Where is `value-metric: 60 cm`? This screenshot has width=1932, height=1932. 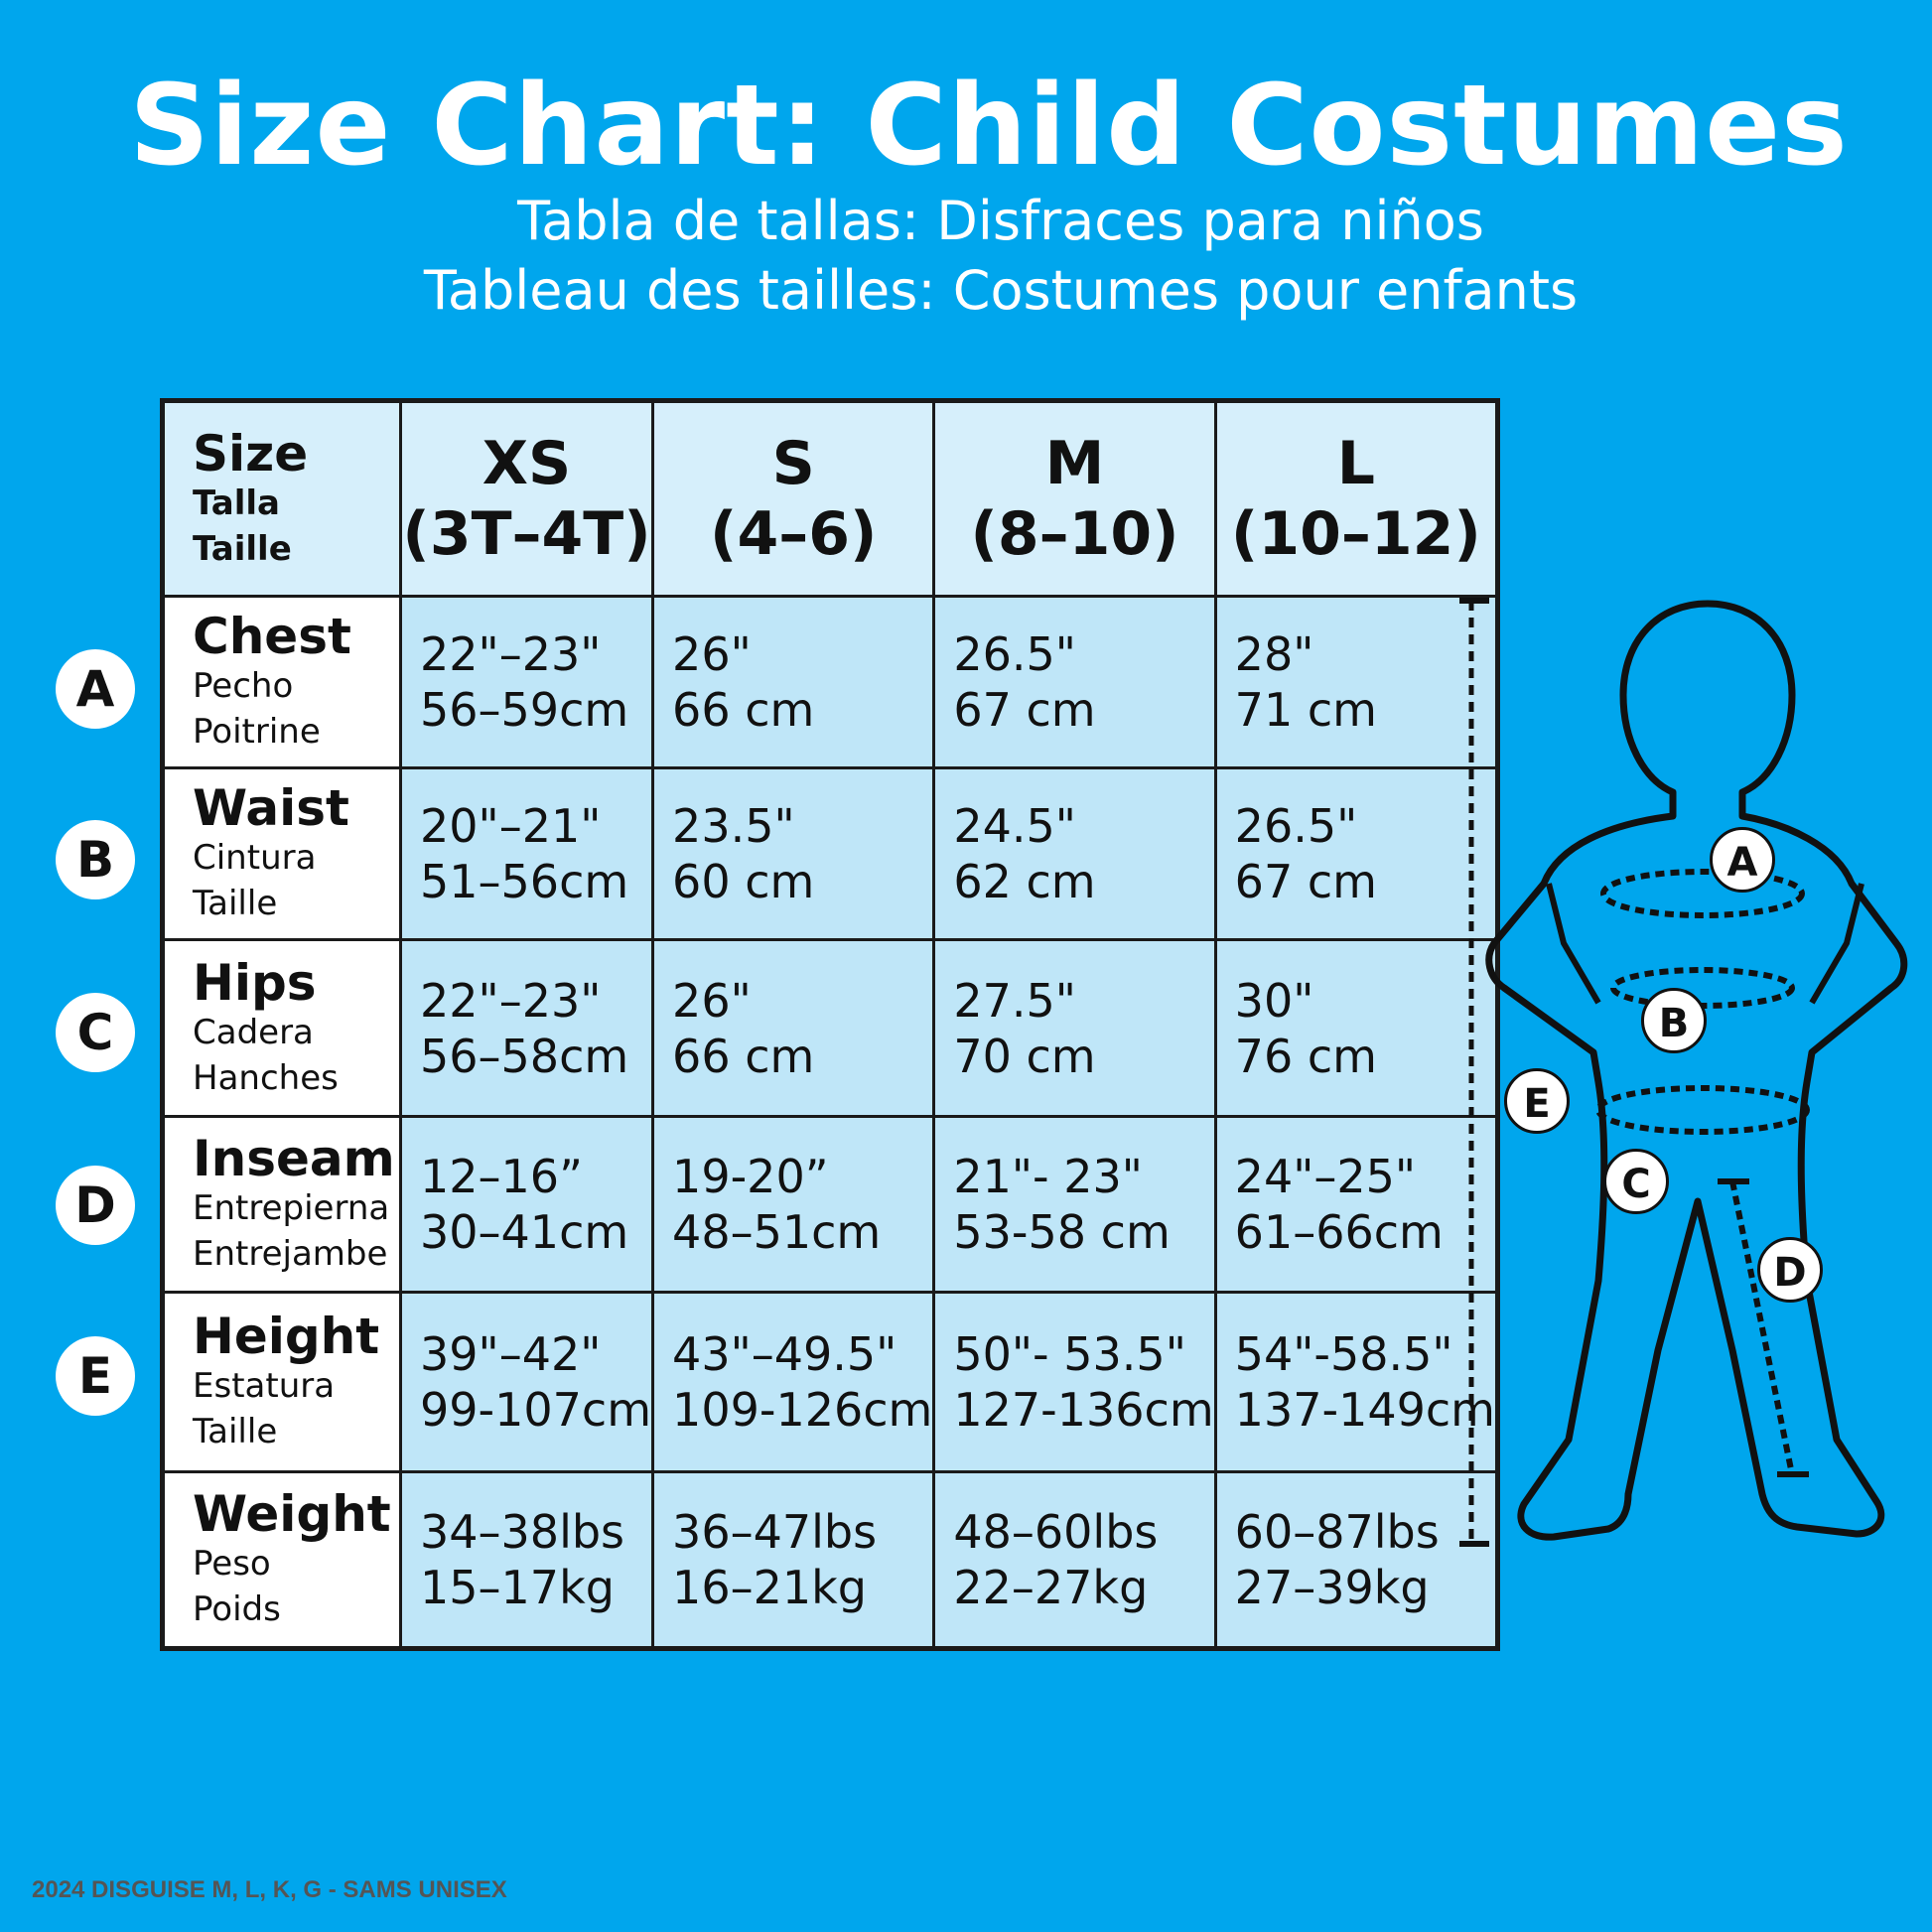
value-metric: 60 cm is located at coordinates (744, 882).